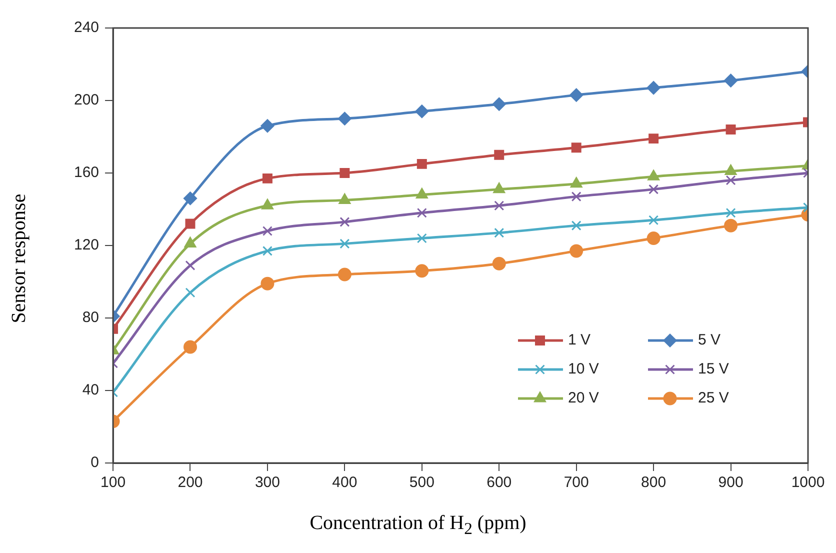 Image resolution: width=836 pixels, height=553 pixels. Describe the element at coordinates (808, 483) in the screenshot. I see `x-tick-label: 1000` at that location.